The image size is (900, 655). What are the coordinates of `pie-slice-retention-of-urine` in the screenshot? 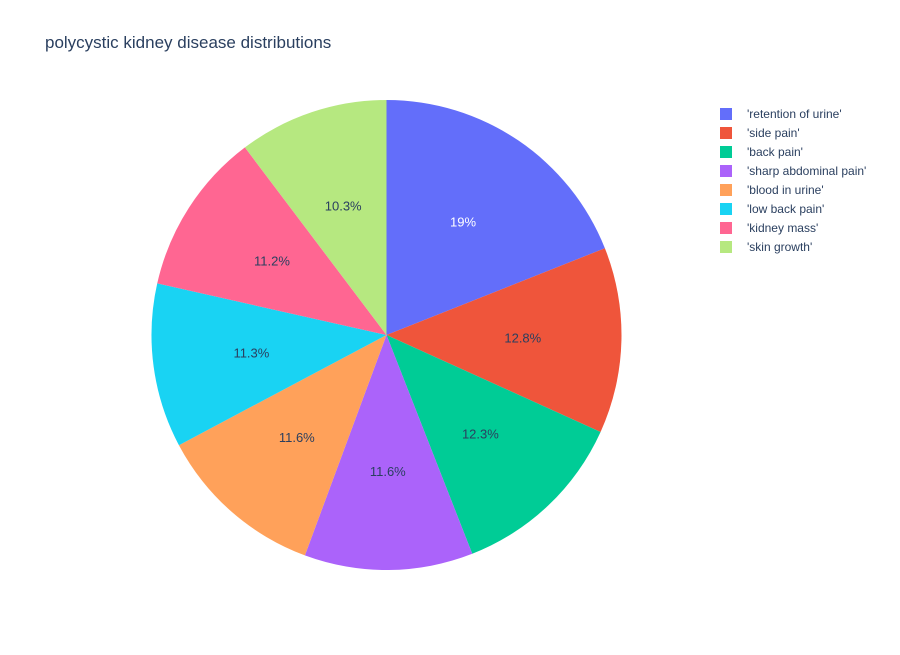 It's located at (495, 217).